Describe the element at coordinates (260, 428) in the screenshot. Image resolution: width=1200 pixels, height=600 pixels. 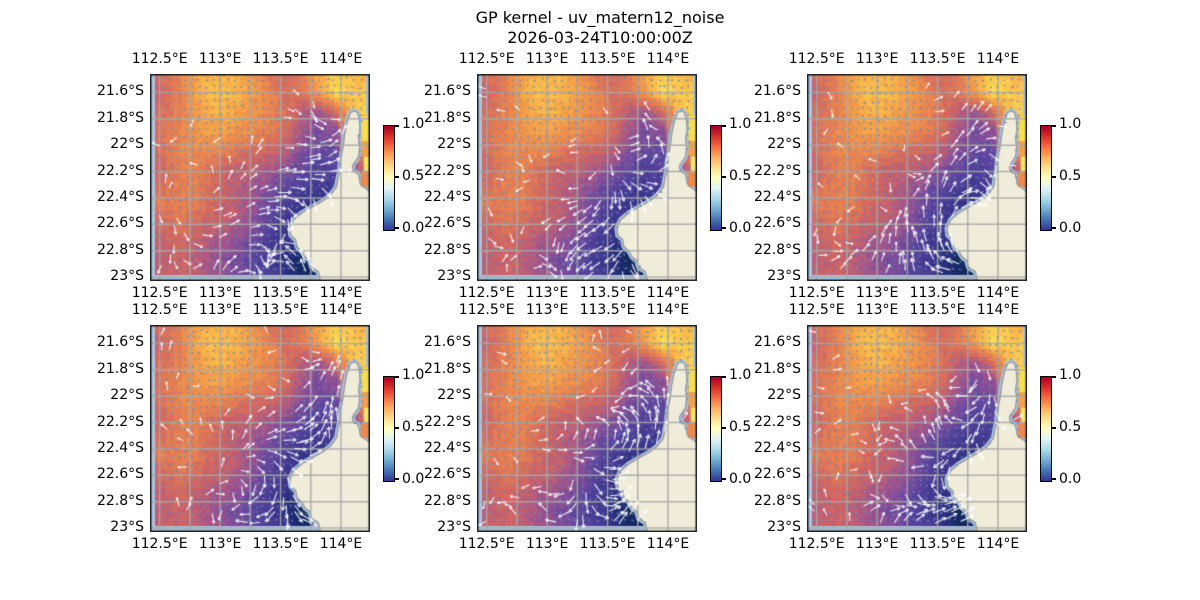
I see `map-panel-r2-c1` at that location.